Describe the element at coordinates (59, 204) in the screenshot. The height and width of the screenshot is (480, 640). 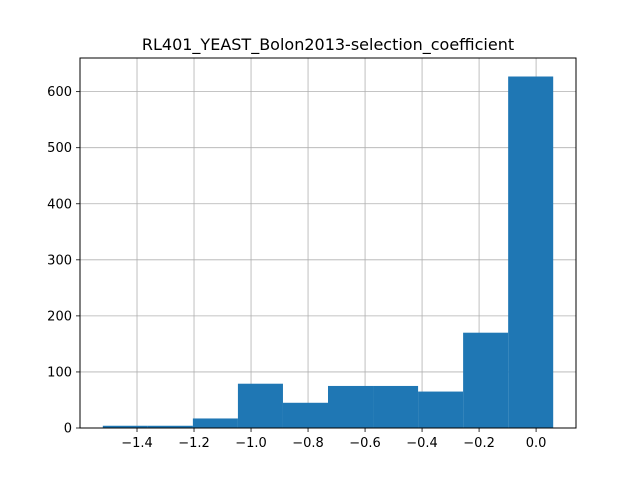
I see `y-tick-label: 400` at that location.